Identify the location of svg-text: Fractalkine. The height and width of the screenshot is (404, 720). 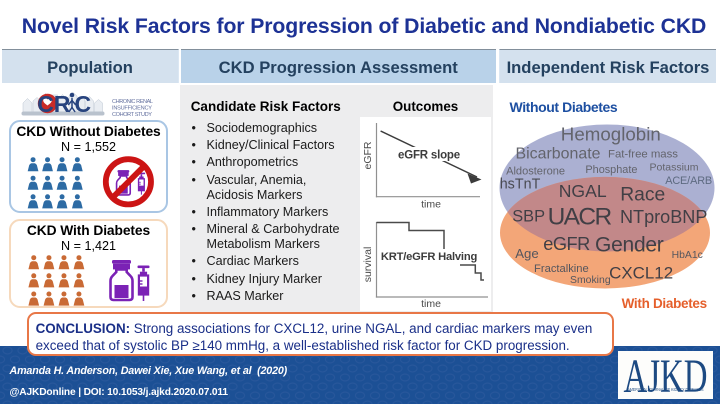
(561, 269).